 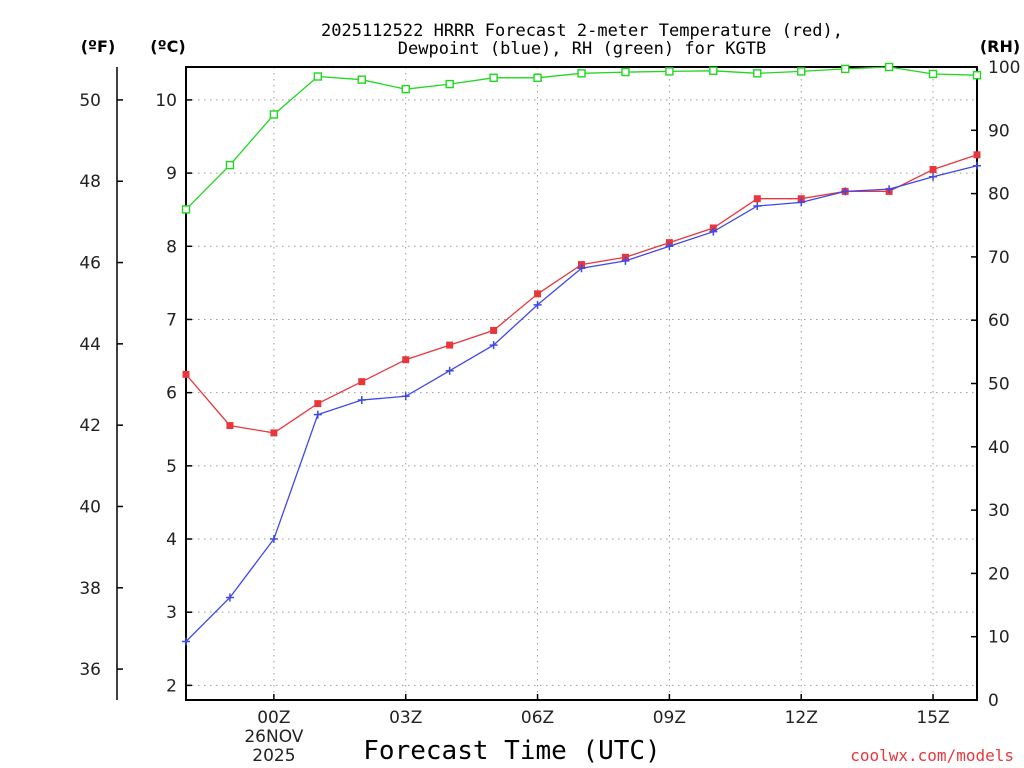 What do you see at coordinates (166, 101) in the screenshot?
I see `celsius-tick-label: 10` at bounding box center [166, 101].